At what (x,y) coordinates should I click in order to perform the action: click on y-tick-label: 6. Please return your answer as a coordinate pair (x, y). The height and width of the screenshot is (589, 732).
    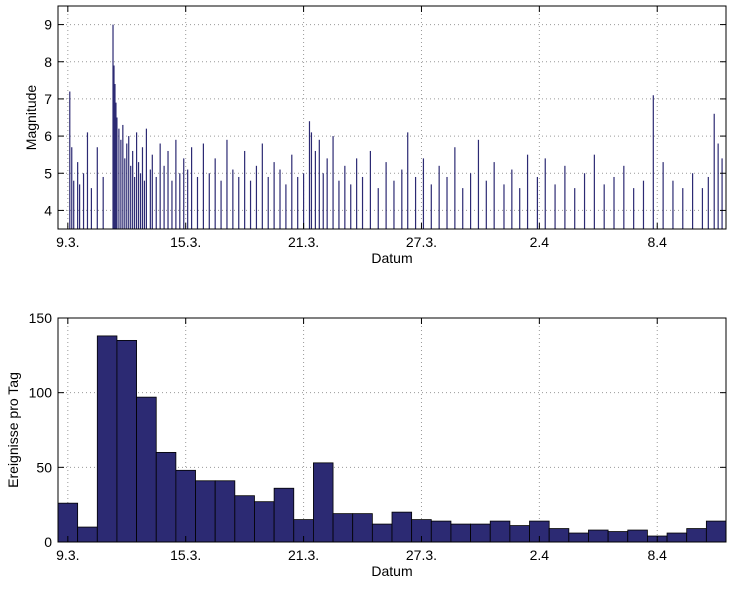
    Looking at the image, I should click on (48, 136).